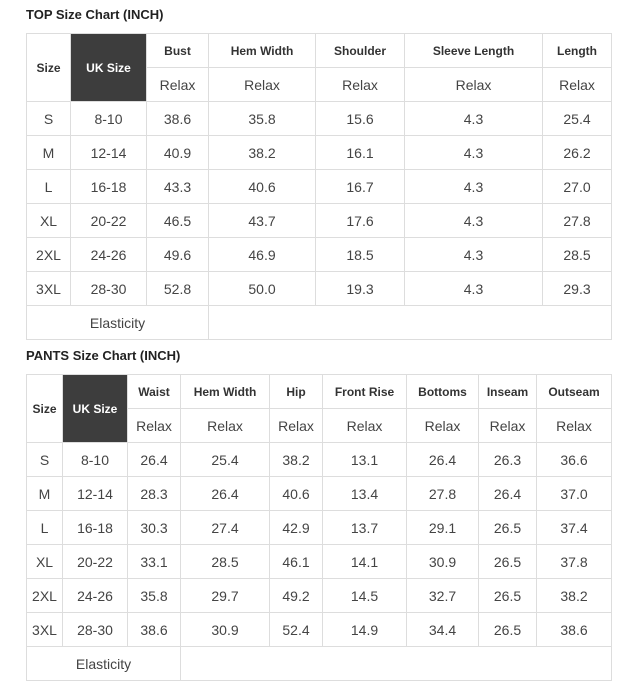 The width and height of the screenshot is (634, 681). What do you see at coordinates (364, 459) in the screenshot?
I see `cell: 13.1` at bounding box center [364, 459].